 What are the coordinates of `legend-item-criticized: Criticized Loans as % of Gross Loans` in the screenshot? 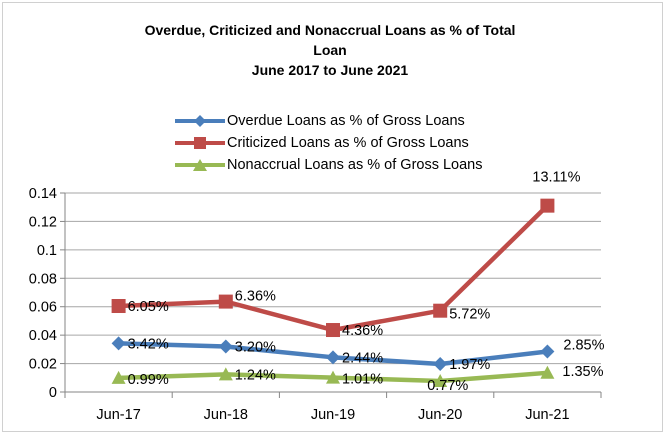 It's located at (329, 143).